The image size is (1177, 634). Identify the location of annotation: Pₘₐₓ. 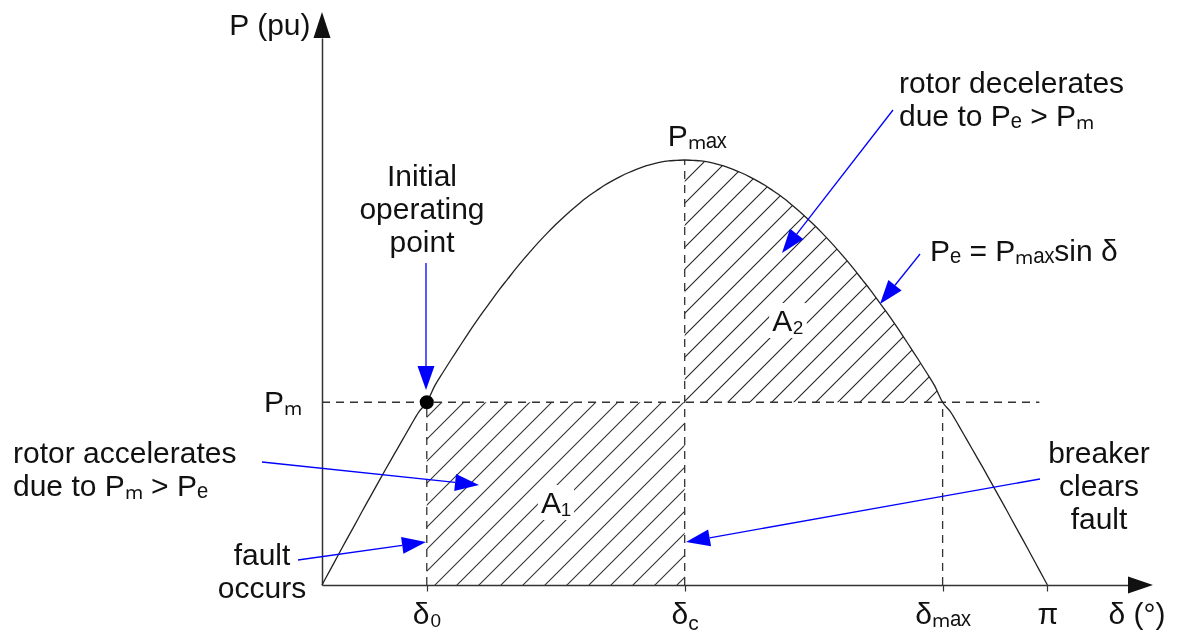
(697, 135).